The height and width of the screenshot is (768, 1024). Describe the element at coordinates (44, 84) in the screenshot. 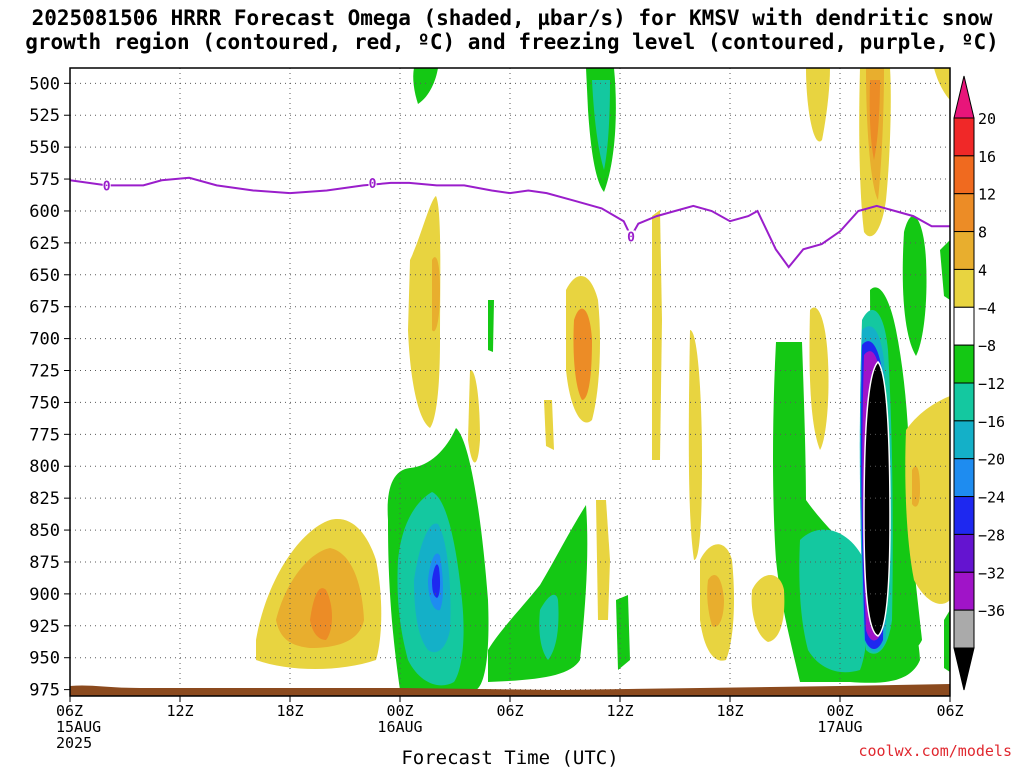

I see `y-tick-label: 500` at that location.